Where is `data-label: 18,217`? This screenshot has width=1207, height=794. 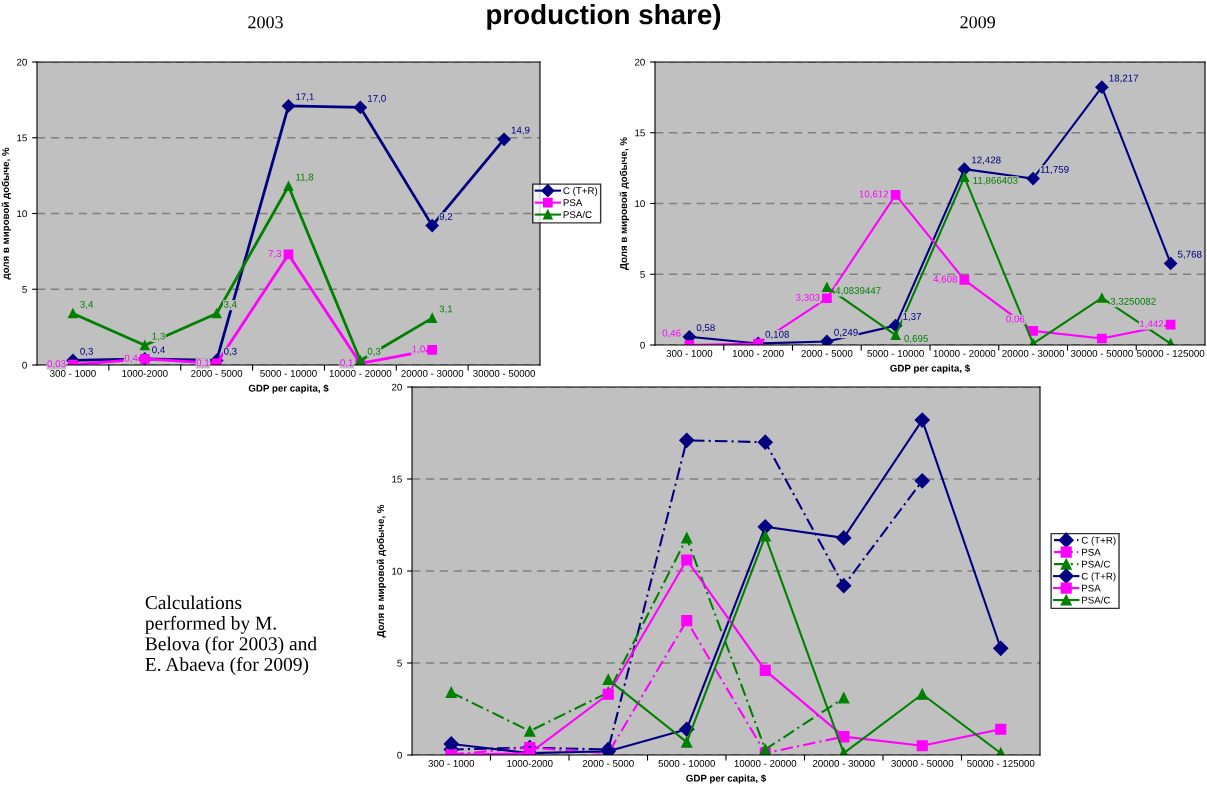 data-label: 18,217 is located at coordinates (1124, 78).